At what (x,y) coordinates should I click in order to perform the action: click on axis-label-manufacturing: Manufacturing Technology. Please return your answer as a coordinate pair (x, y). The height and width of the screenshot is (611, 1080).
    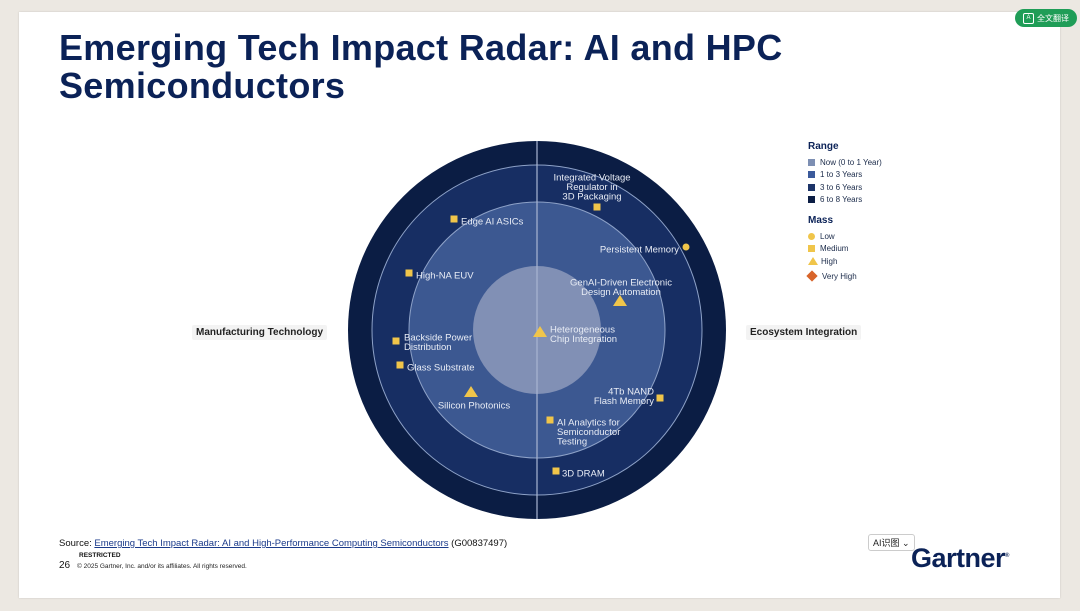
    Looking at the image, I should click on (260, 332).